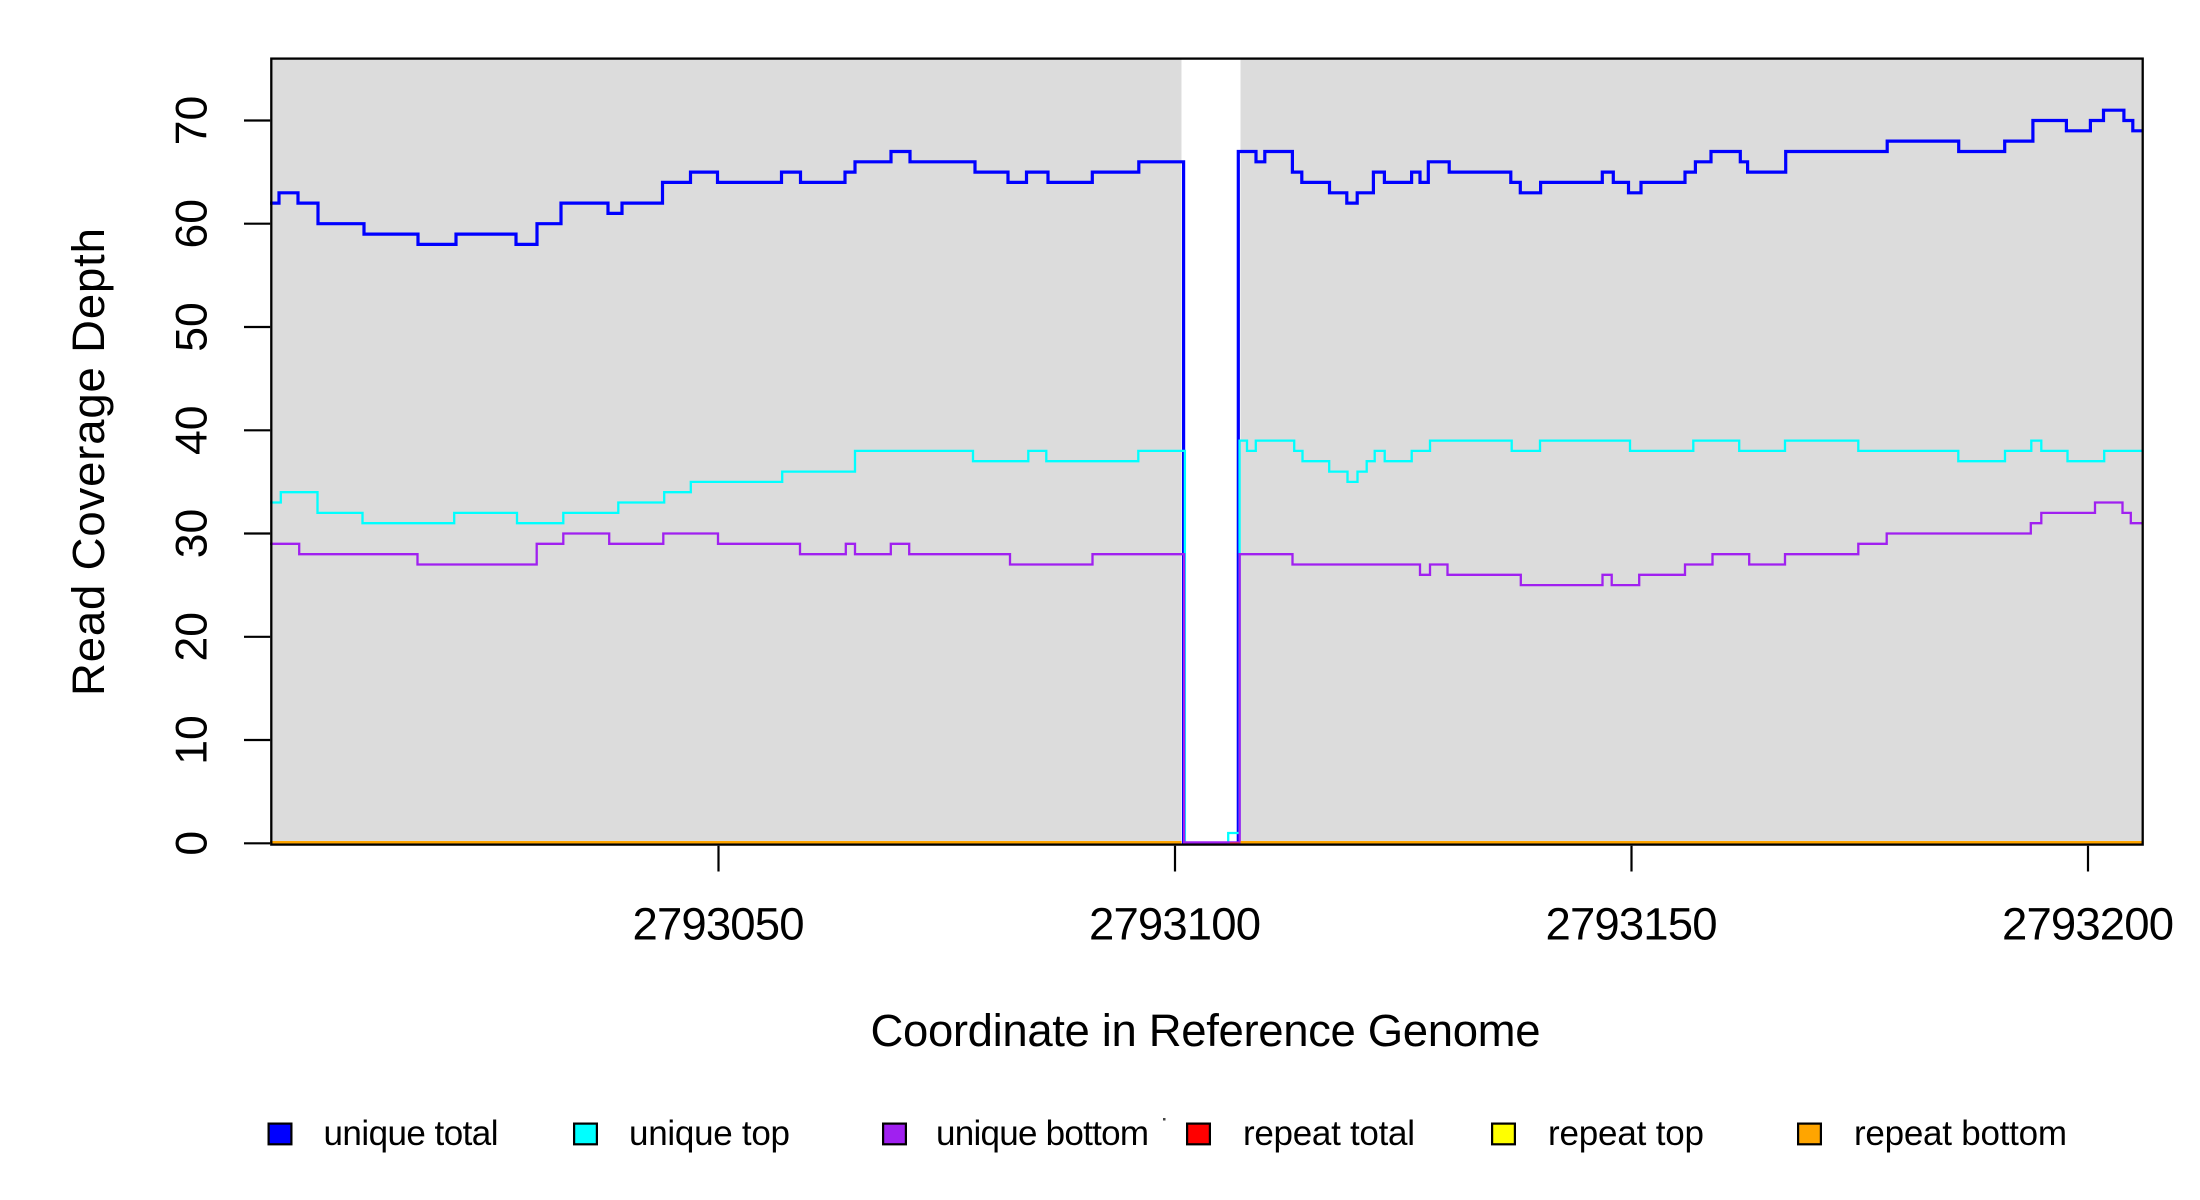 The width and height of the screenshot is (2200, 1200). What do you see at coordinates (192, 637) in the screenshot?
I see `svg-text: 20` at bounding box center [192, 637].